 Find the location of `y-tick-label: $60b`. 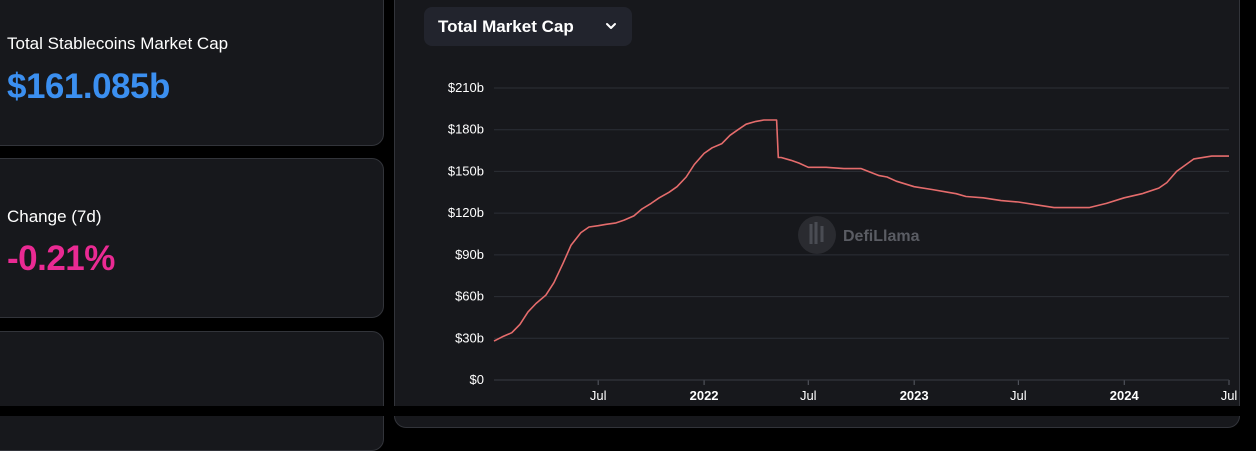

y-tick-label: $60b is located at coordinates (469, 296).